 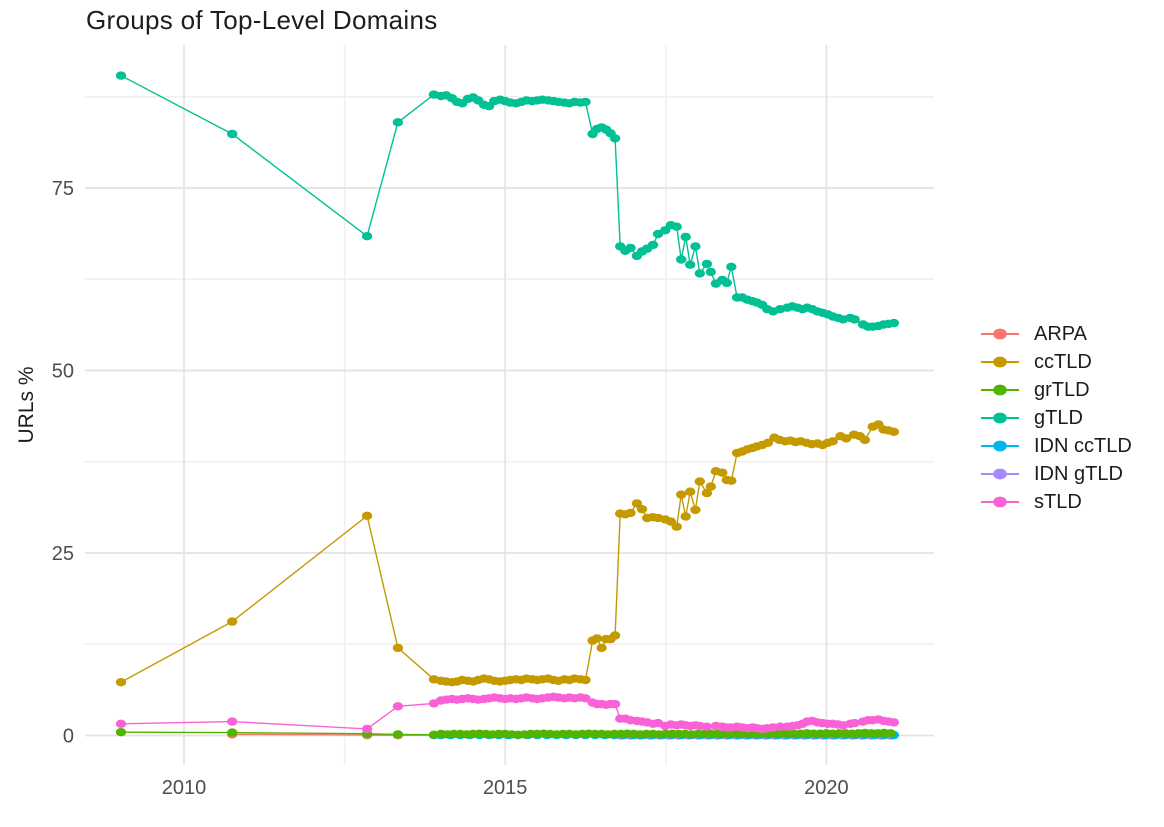 I want to click on series-arpa, so click(x=315, y=735).